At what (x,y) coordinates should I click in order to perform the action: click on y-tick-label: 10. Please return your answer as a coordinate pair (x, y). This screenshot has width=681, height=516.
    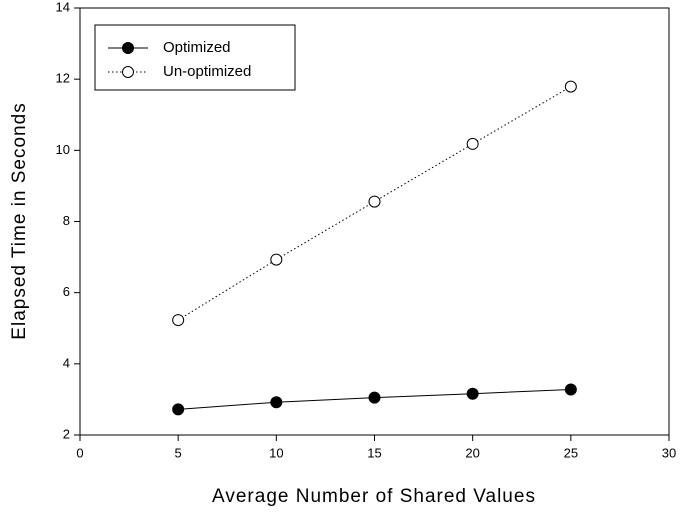
    Looking at the image, I should click on (63, 149).